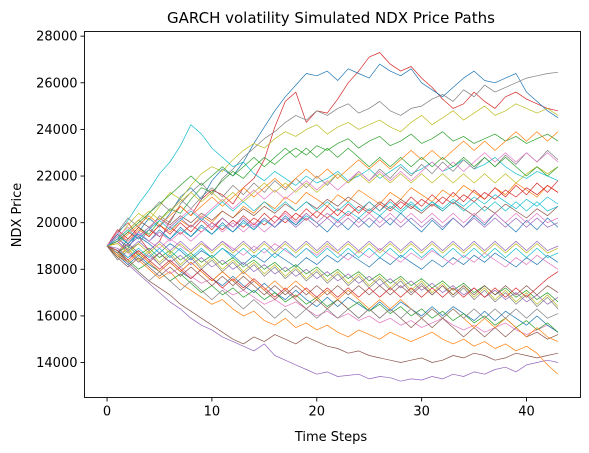 Image resolution: width=589 pixels, height=453 pixels. I want to click on x-axis-ticks: 0 10 20 30 40, so click(319, 408).